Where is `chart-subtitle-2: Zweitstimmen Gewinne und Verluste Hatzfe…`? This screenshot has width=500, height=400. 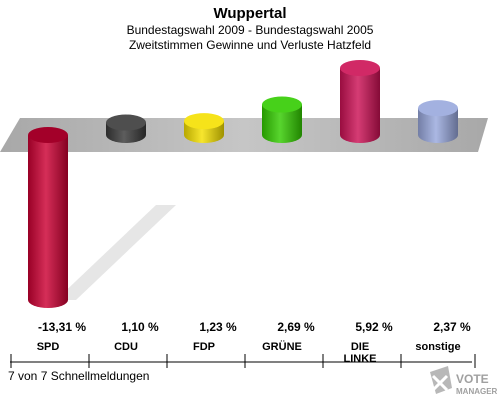 chart-subtitle-2: Zweitstimmen Gewinne und Verluste Hatzfe… is located at coordinates (250, 45).